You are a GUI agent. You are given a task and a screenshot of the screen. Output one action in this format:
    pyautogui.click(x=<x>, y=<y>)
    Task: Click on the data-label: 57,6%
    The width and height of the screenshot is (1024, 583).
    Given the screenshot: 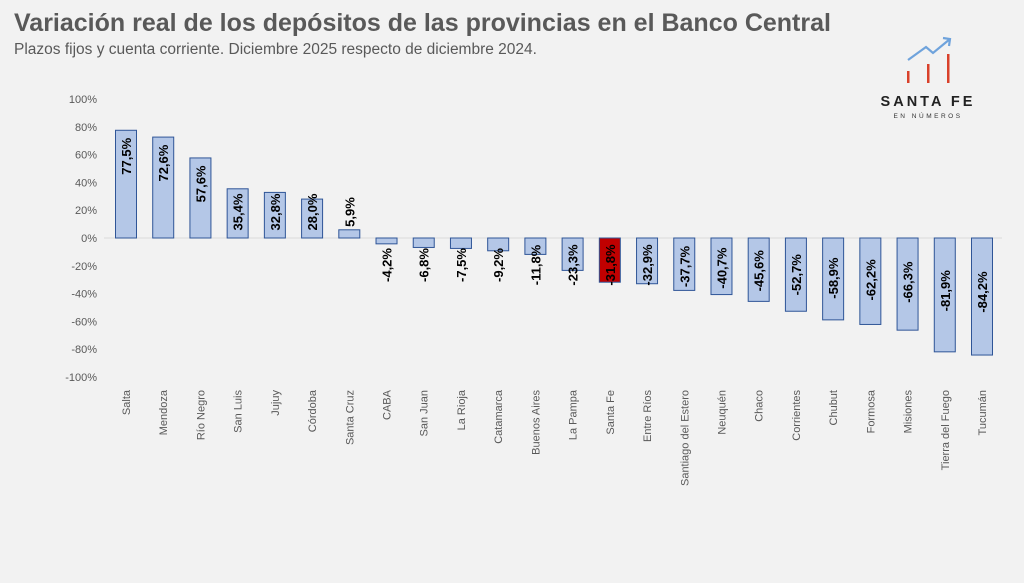 What is the action you would take?
    pyautogui.click(x=200, y=183)
    